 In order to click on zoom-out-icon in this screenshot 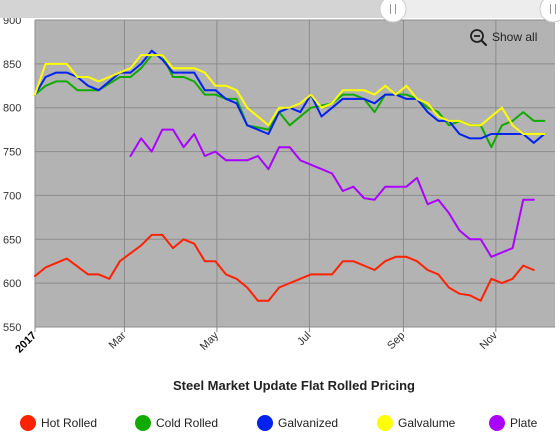, I will do `click(479, 38)`.